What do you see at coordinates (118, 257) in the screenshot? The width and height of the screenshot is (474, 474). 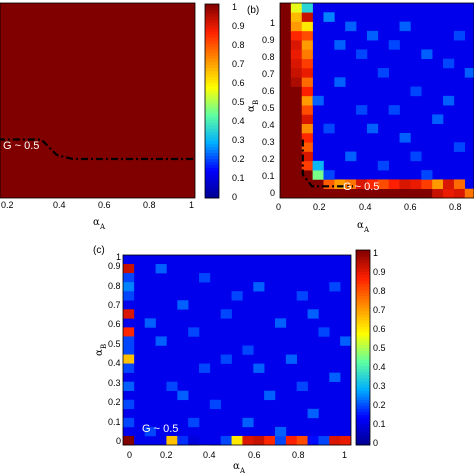 I see `panel-c-y-tick: 1` at bounding box center [118, 257].